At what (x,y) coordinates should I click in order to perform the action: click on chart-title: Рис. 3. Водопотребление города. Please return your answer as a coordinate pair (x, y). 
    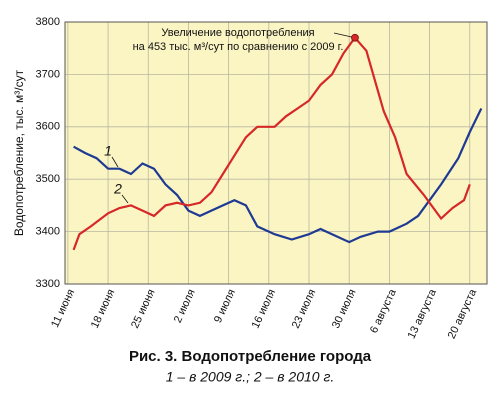
    Looking at the image, I should click on (250, 356).